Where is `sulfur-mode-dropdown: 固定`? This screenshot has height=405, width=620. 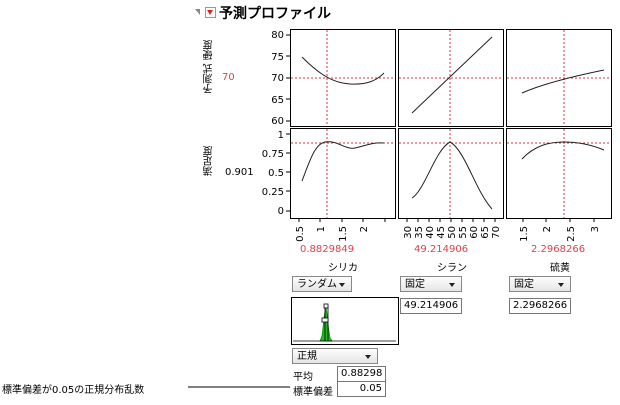
sulfur-mode-dropdown: 固定 is located at coordinates (540, 284).